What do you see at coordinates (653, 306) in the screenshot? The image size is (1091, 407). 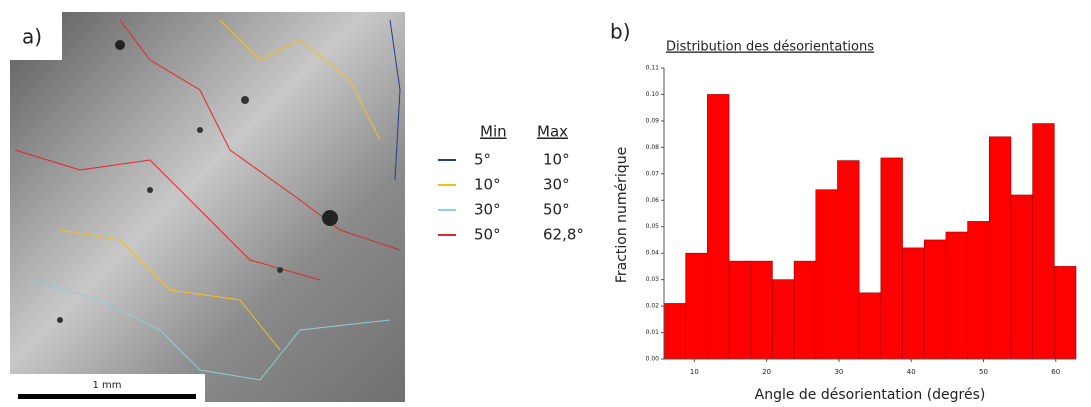 I see `y-tick-label: 0.02` at bounding box center [653, 306].